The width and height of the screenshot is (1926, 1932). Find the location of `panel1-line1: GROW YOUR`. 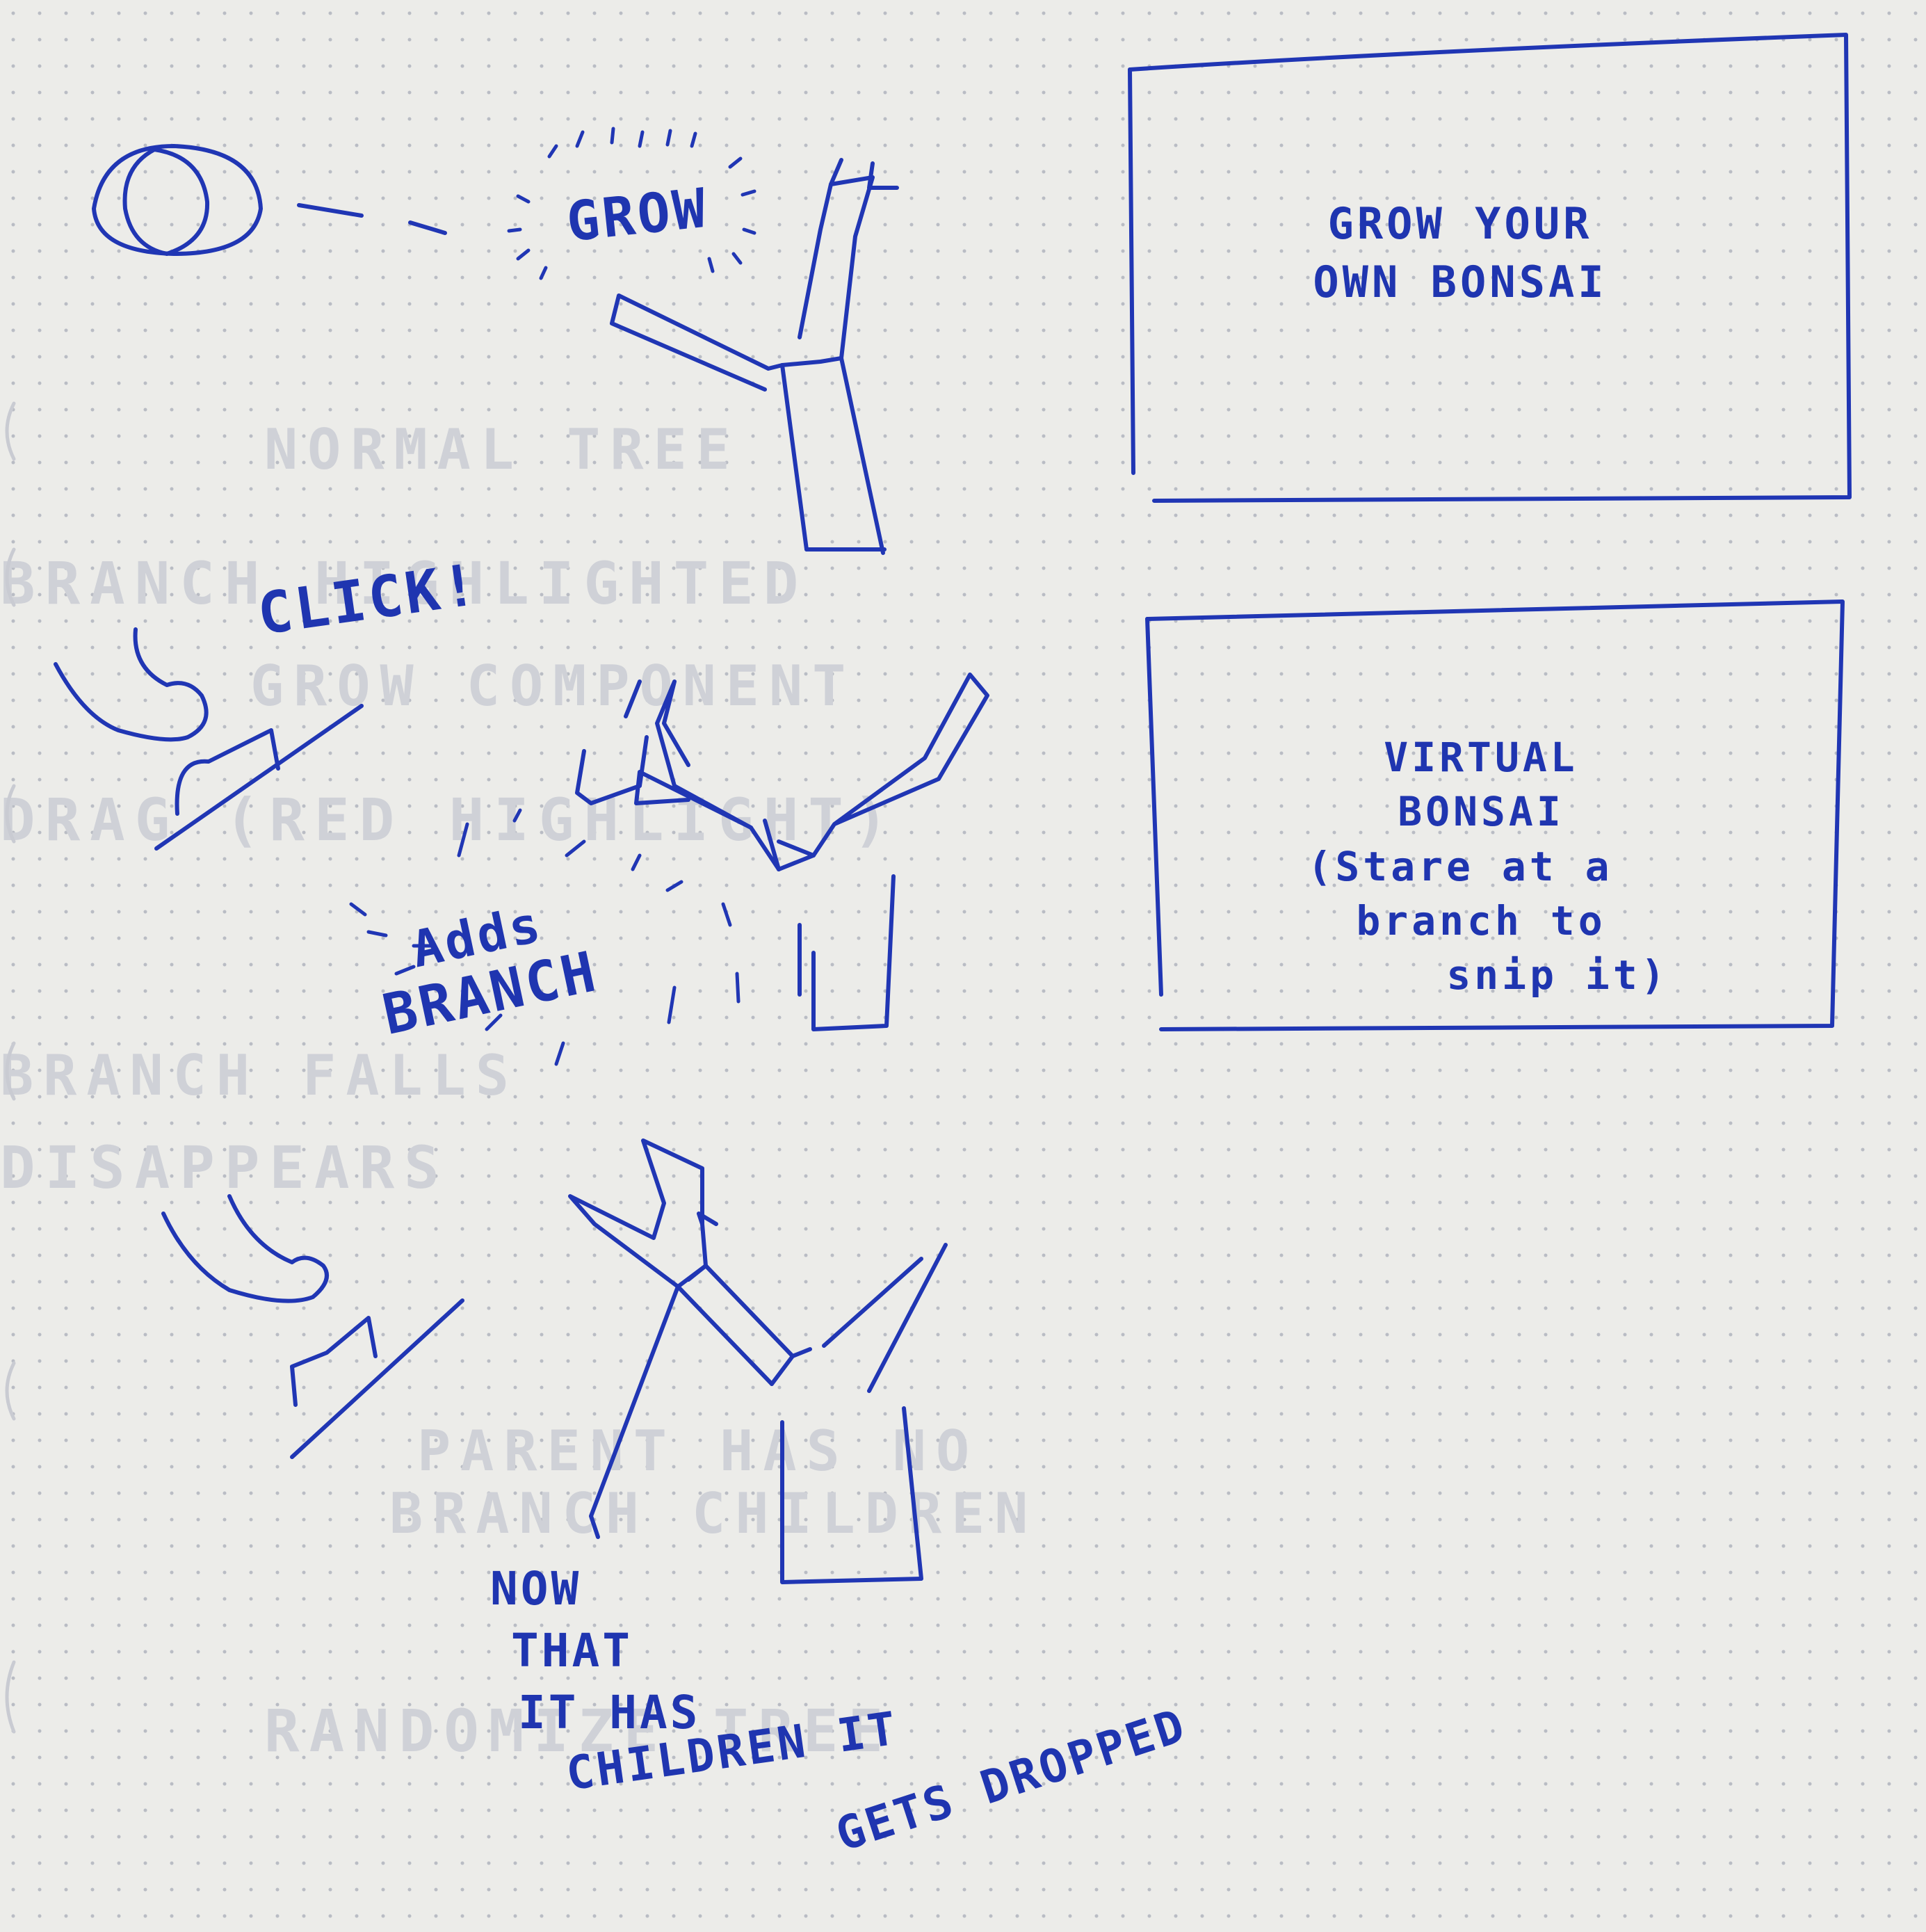

panel1-line1: GROW YOUR is located at coordinates (1460, 223).